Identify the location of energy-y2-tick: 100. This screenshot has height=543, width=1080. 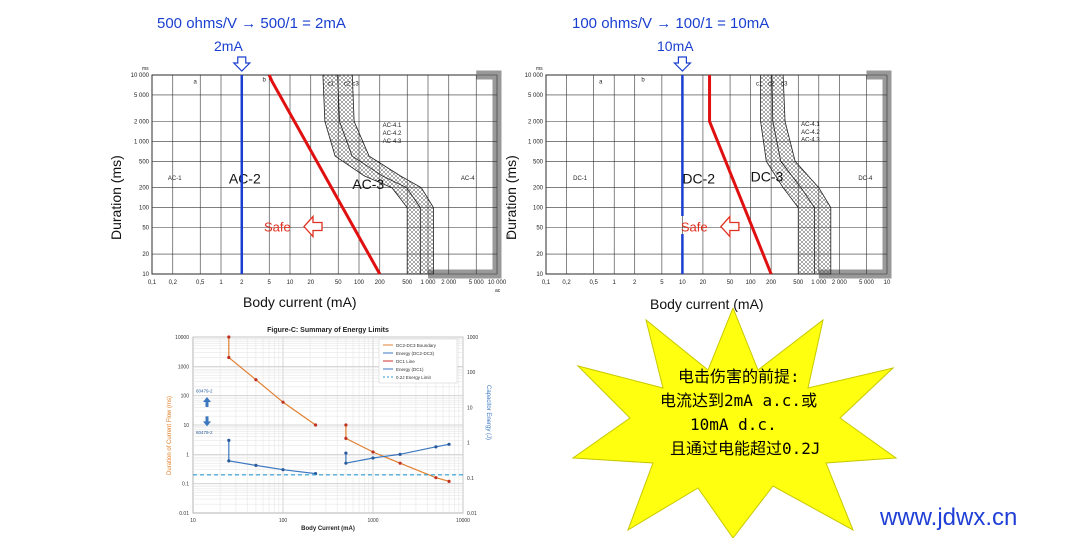
(471, 373).